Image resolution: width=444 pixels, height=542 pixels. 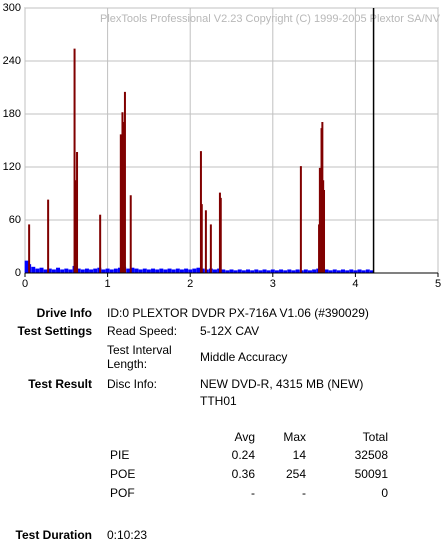 What do you see at coordinates (218, 401) in the screenshot?
I see `disc-info: TTH01` at bounding box center [218, 401].